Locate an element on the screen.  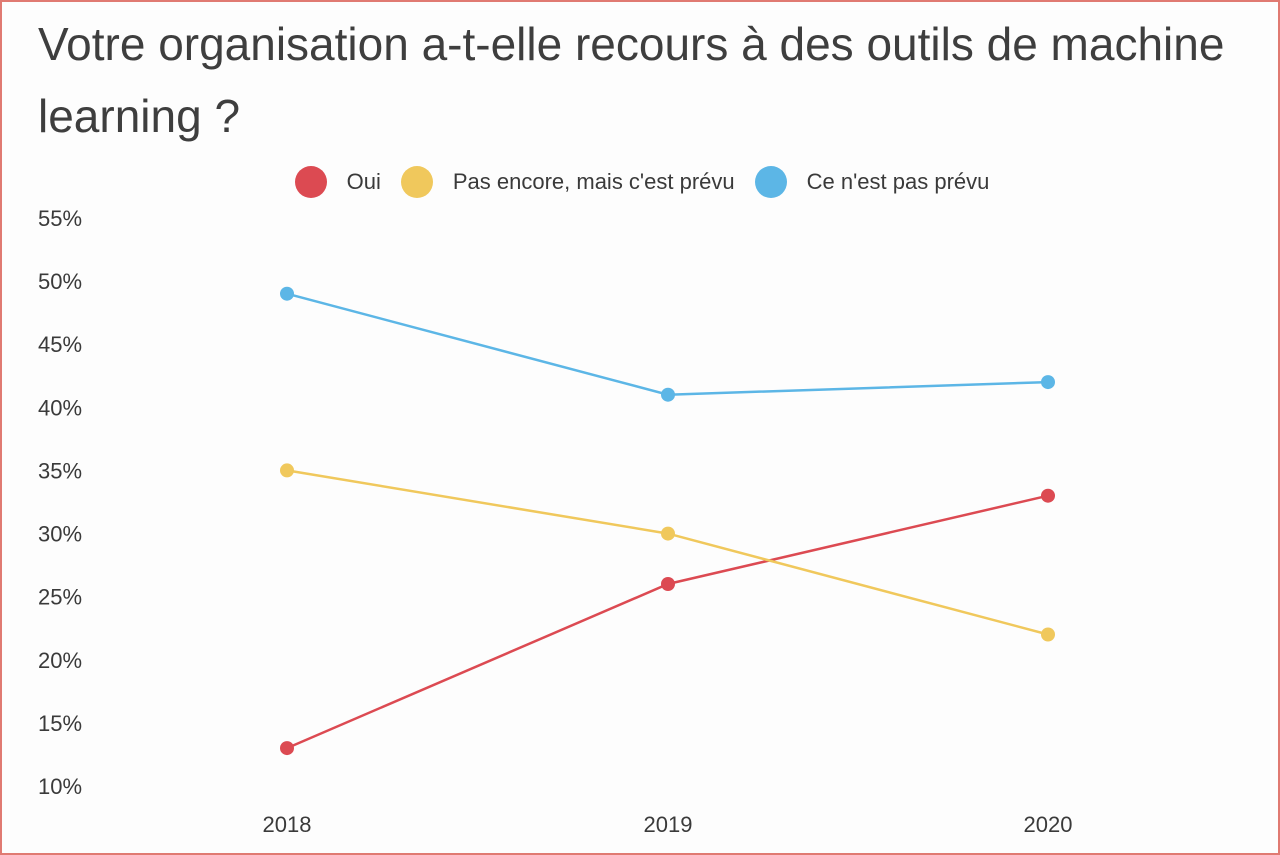
y-tick-label: 10% is located at coordinates (60, 786).